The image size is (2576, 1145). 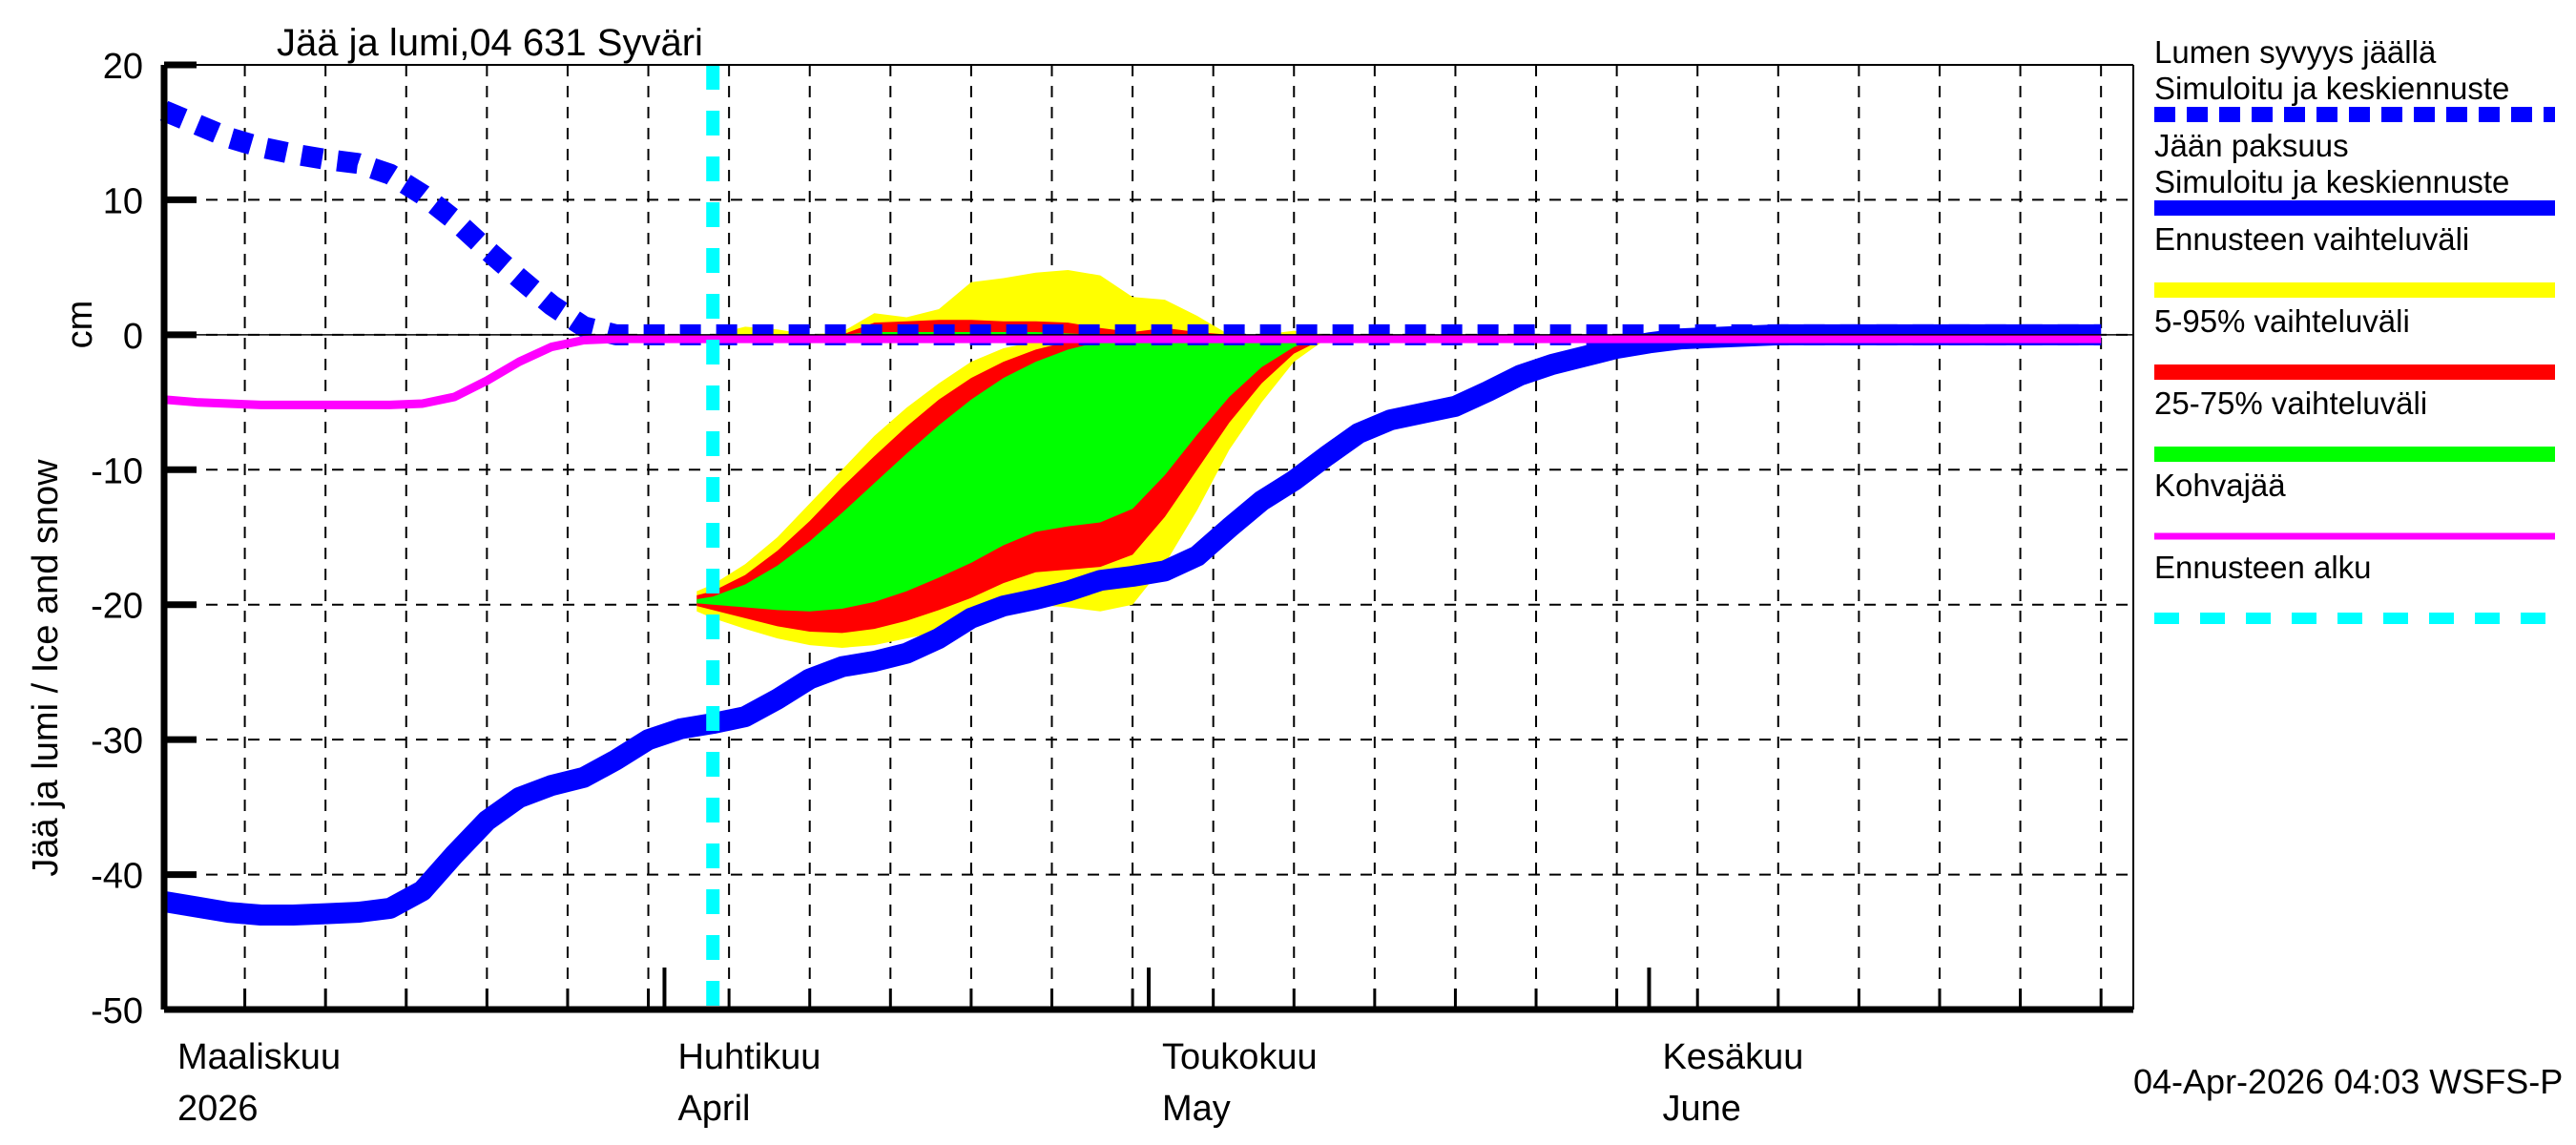 I want to click on y-tick-label: 0, so click(x=133, y=337).